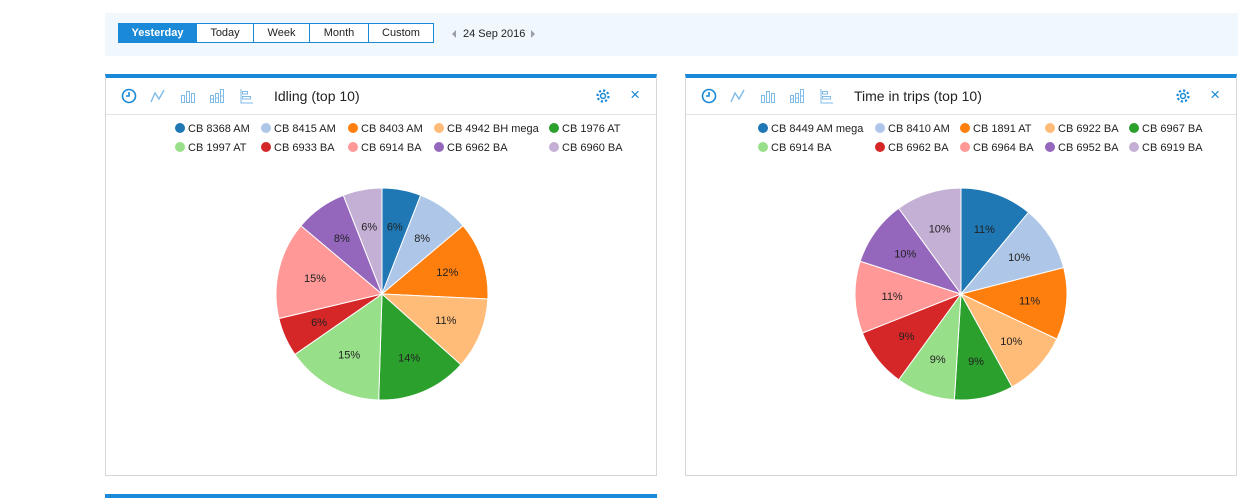  What do you see at coordinates (219, 129) in the screenshot?
I see `legend-label: CB 8368 AM` at bounding box center [219, 129].